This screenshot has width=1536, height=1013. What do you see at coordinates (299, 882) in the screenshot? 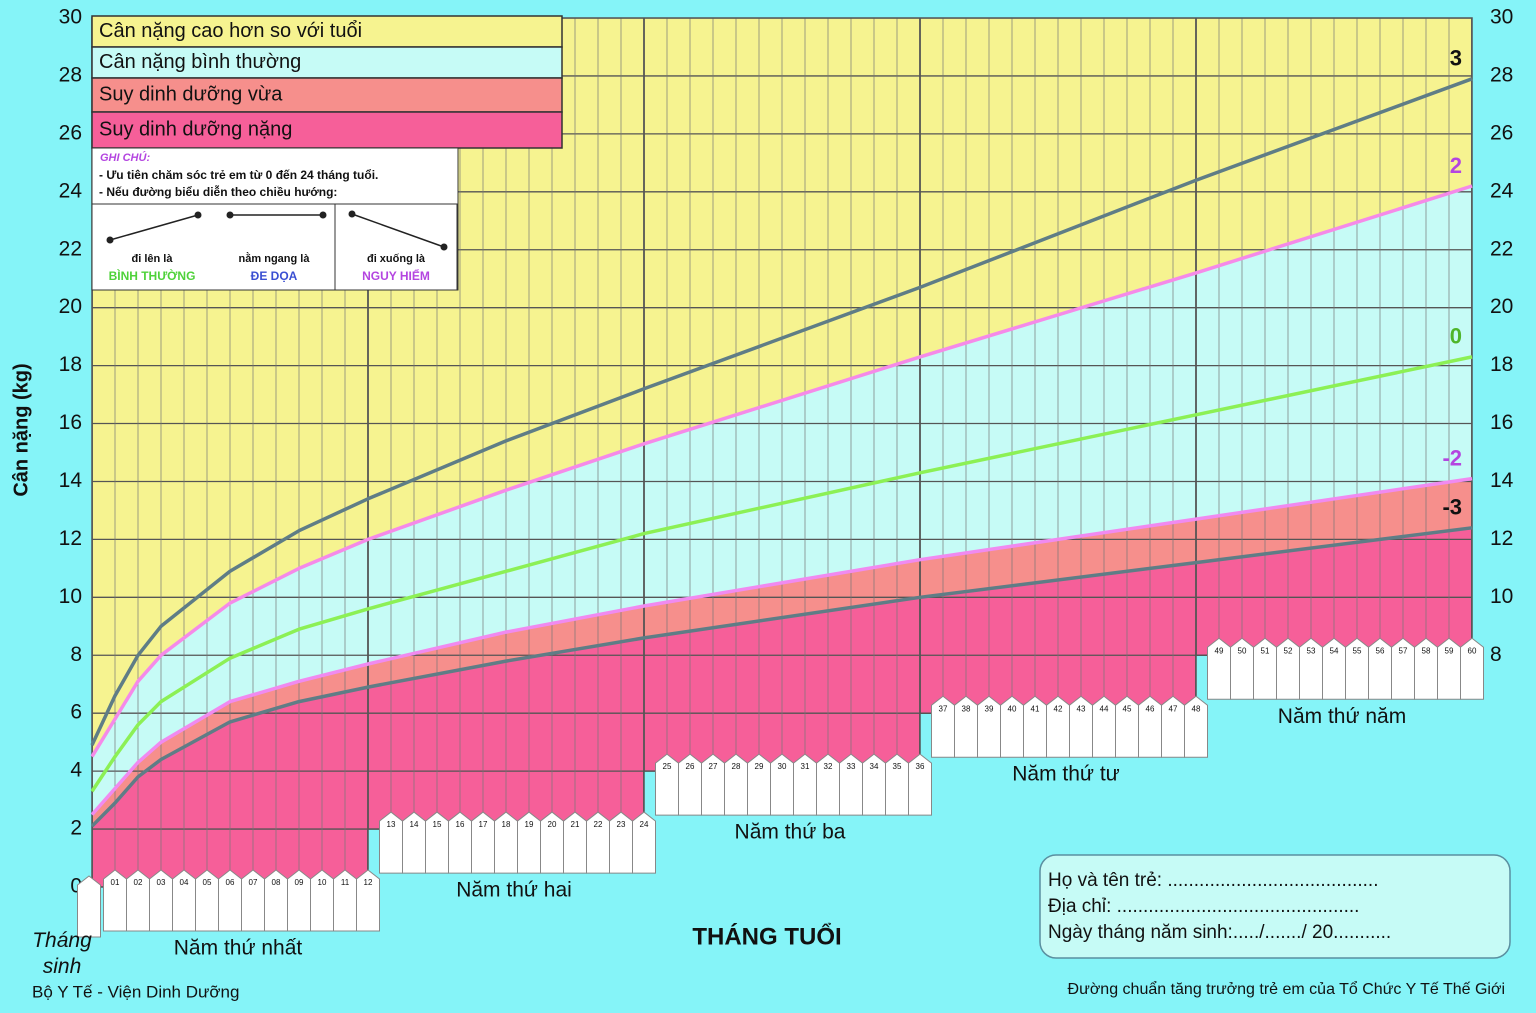
I see `month-label: 09` at bounding box center [299, 882].